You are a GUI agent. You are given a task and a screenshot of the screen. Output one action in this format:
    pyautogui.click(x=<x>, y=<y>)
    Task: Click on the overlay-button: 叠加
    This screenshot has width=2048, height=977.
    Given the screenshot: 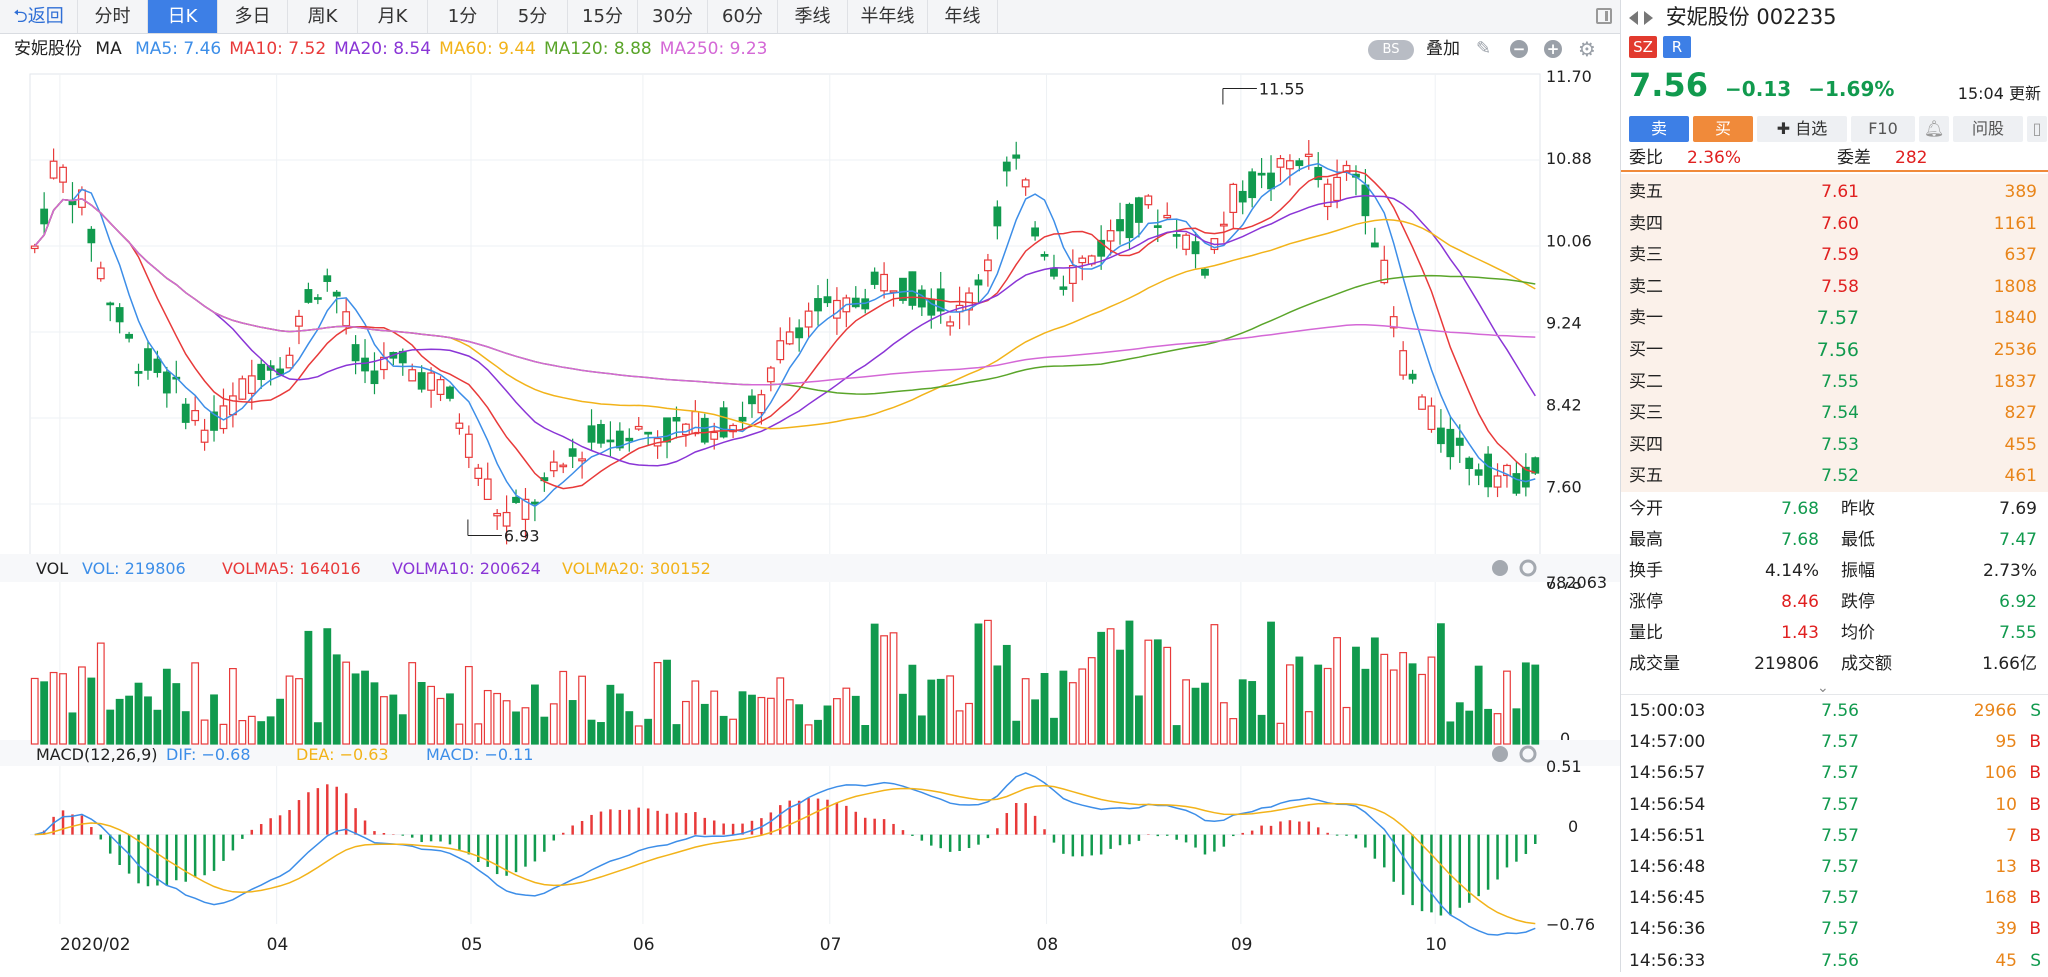 What is the action you would take?
    pyautogui.click(x=1443, y=49)
    